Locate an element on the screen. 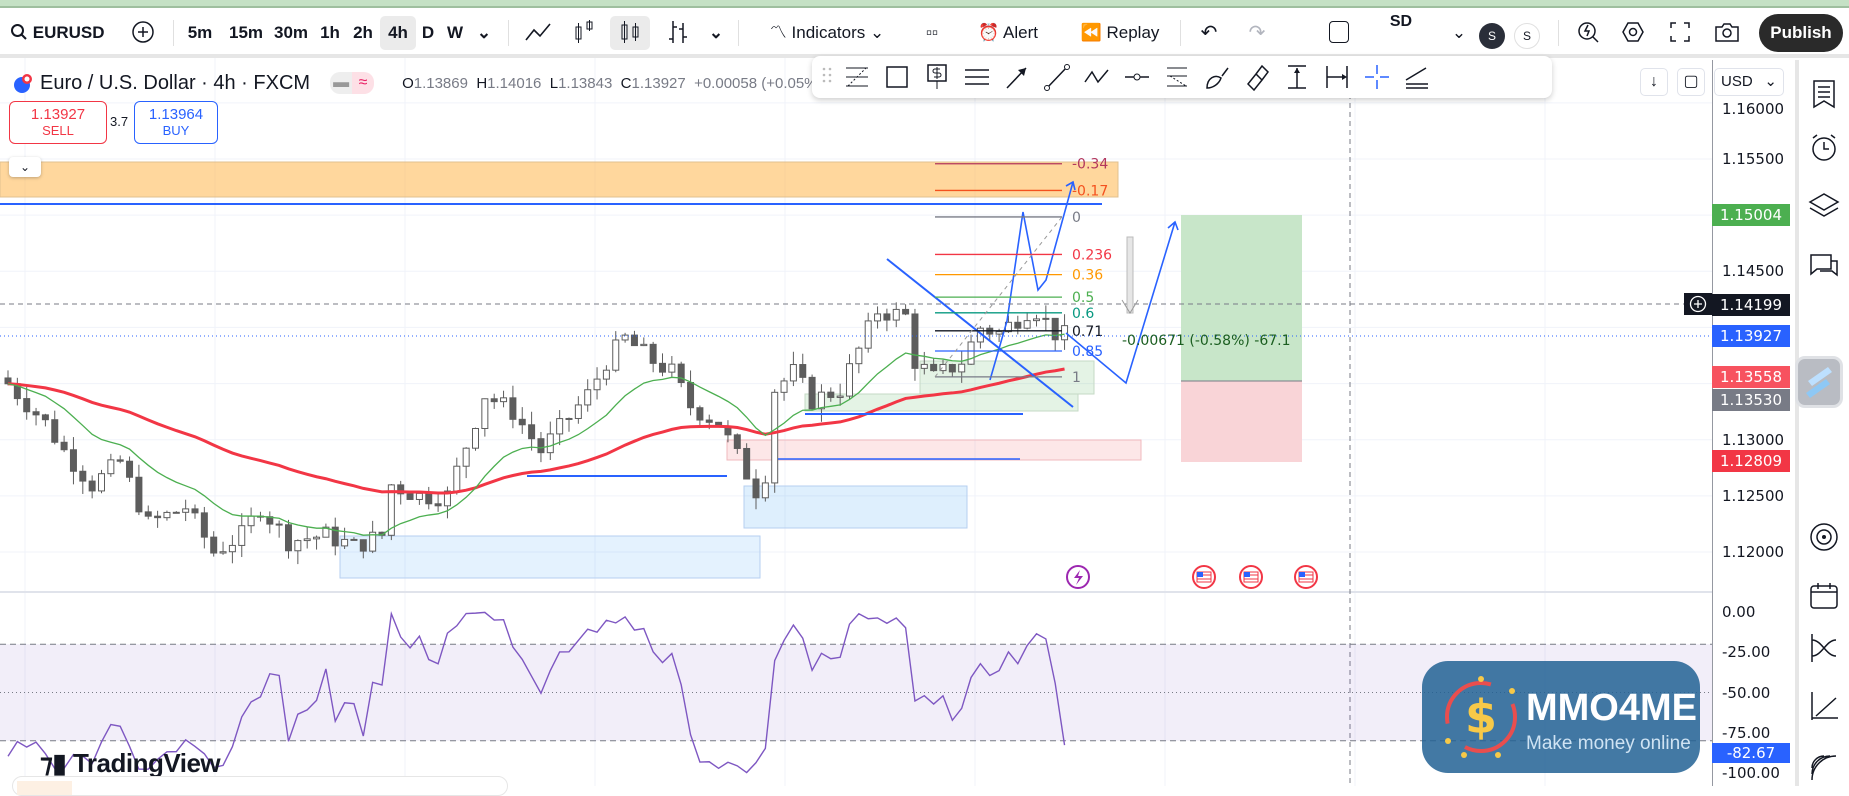  quick-search-button is located at coordinates (1589, 33).